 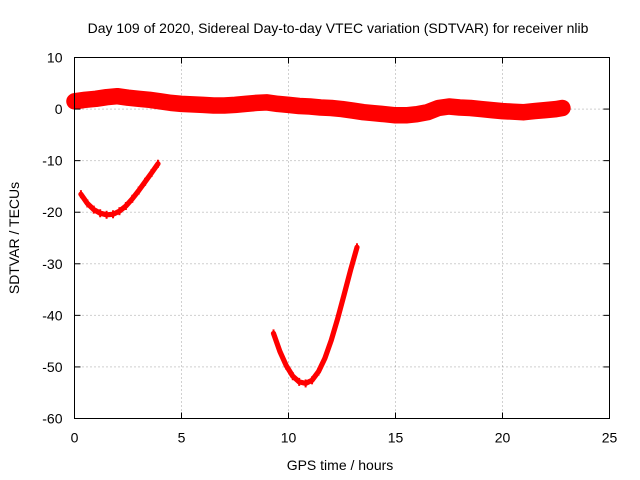 I want to click on x-tick-label: 0, so click(x=75, y=438).